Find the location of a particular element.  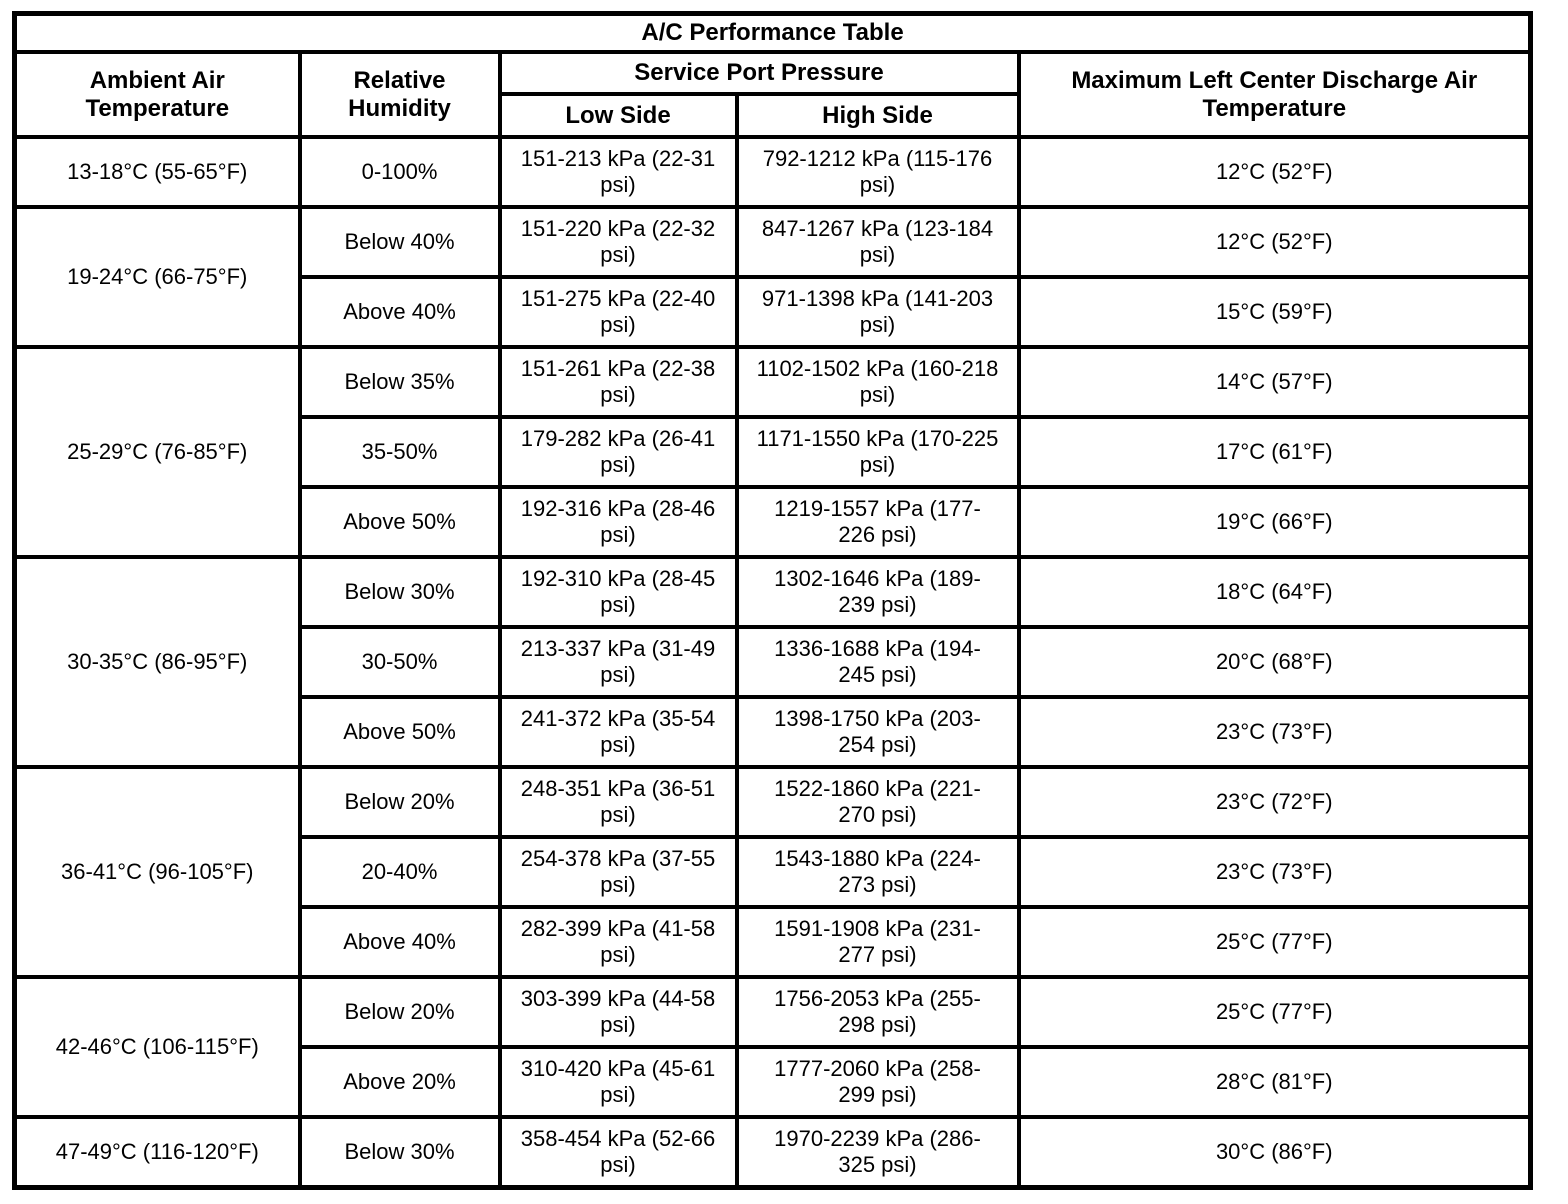

column-header-service-port-pressure: Service Port Pressure is located at coordinates (759, 73).